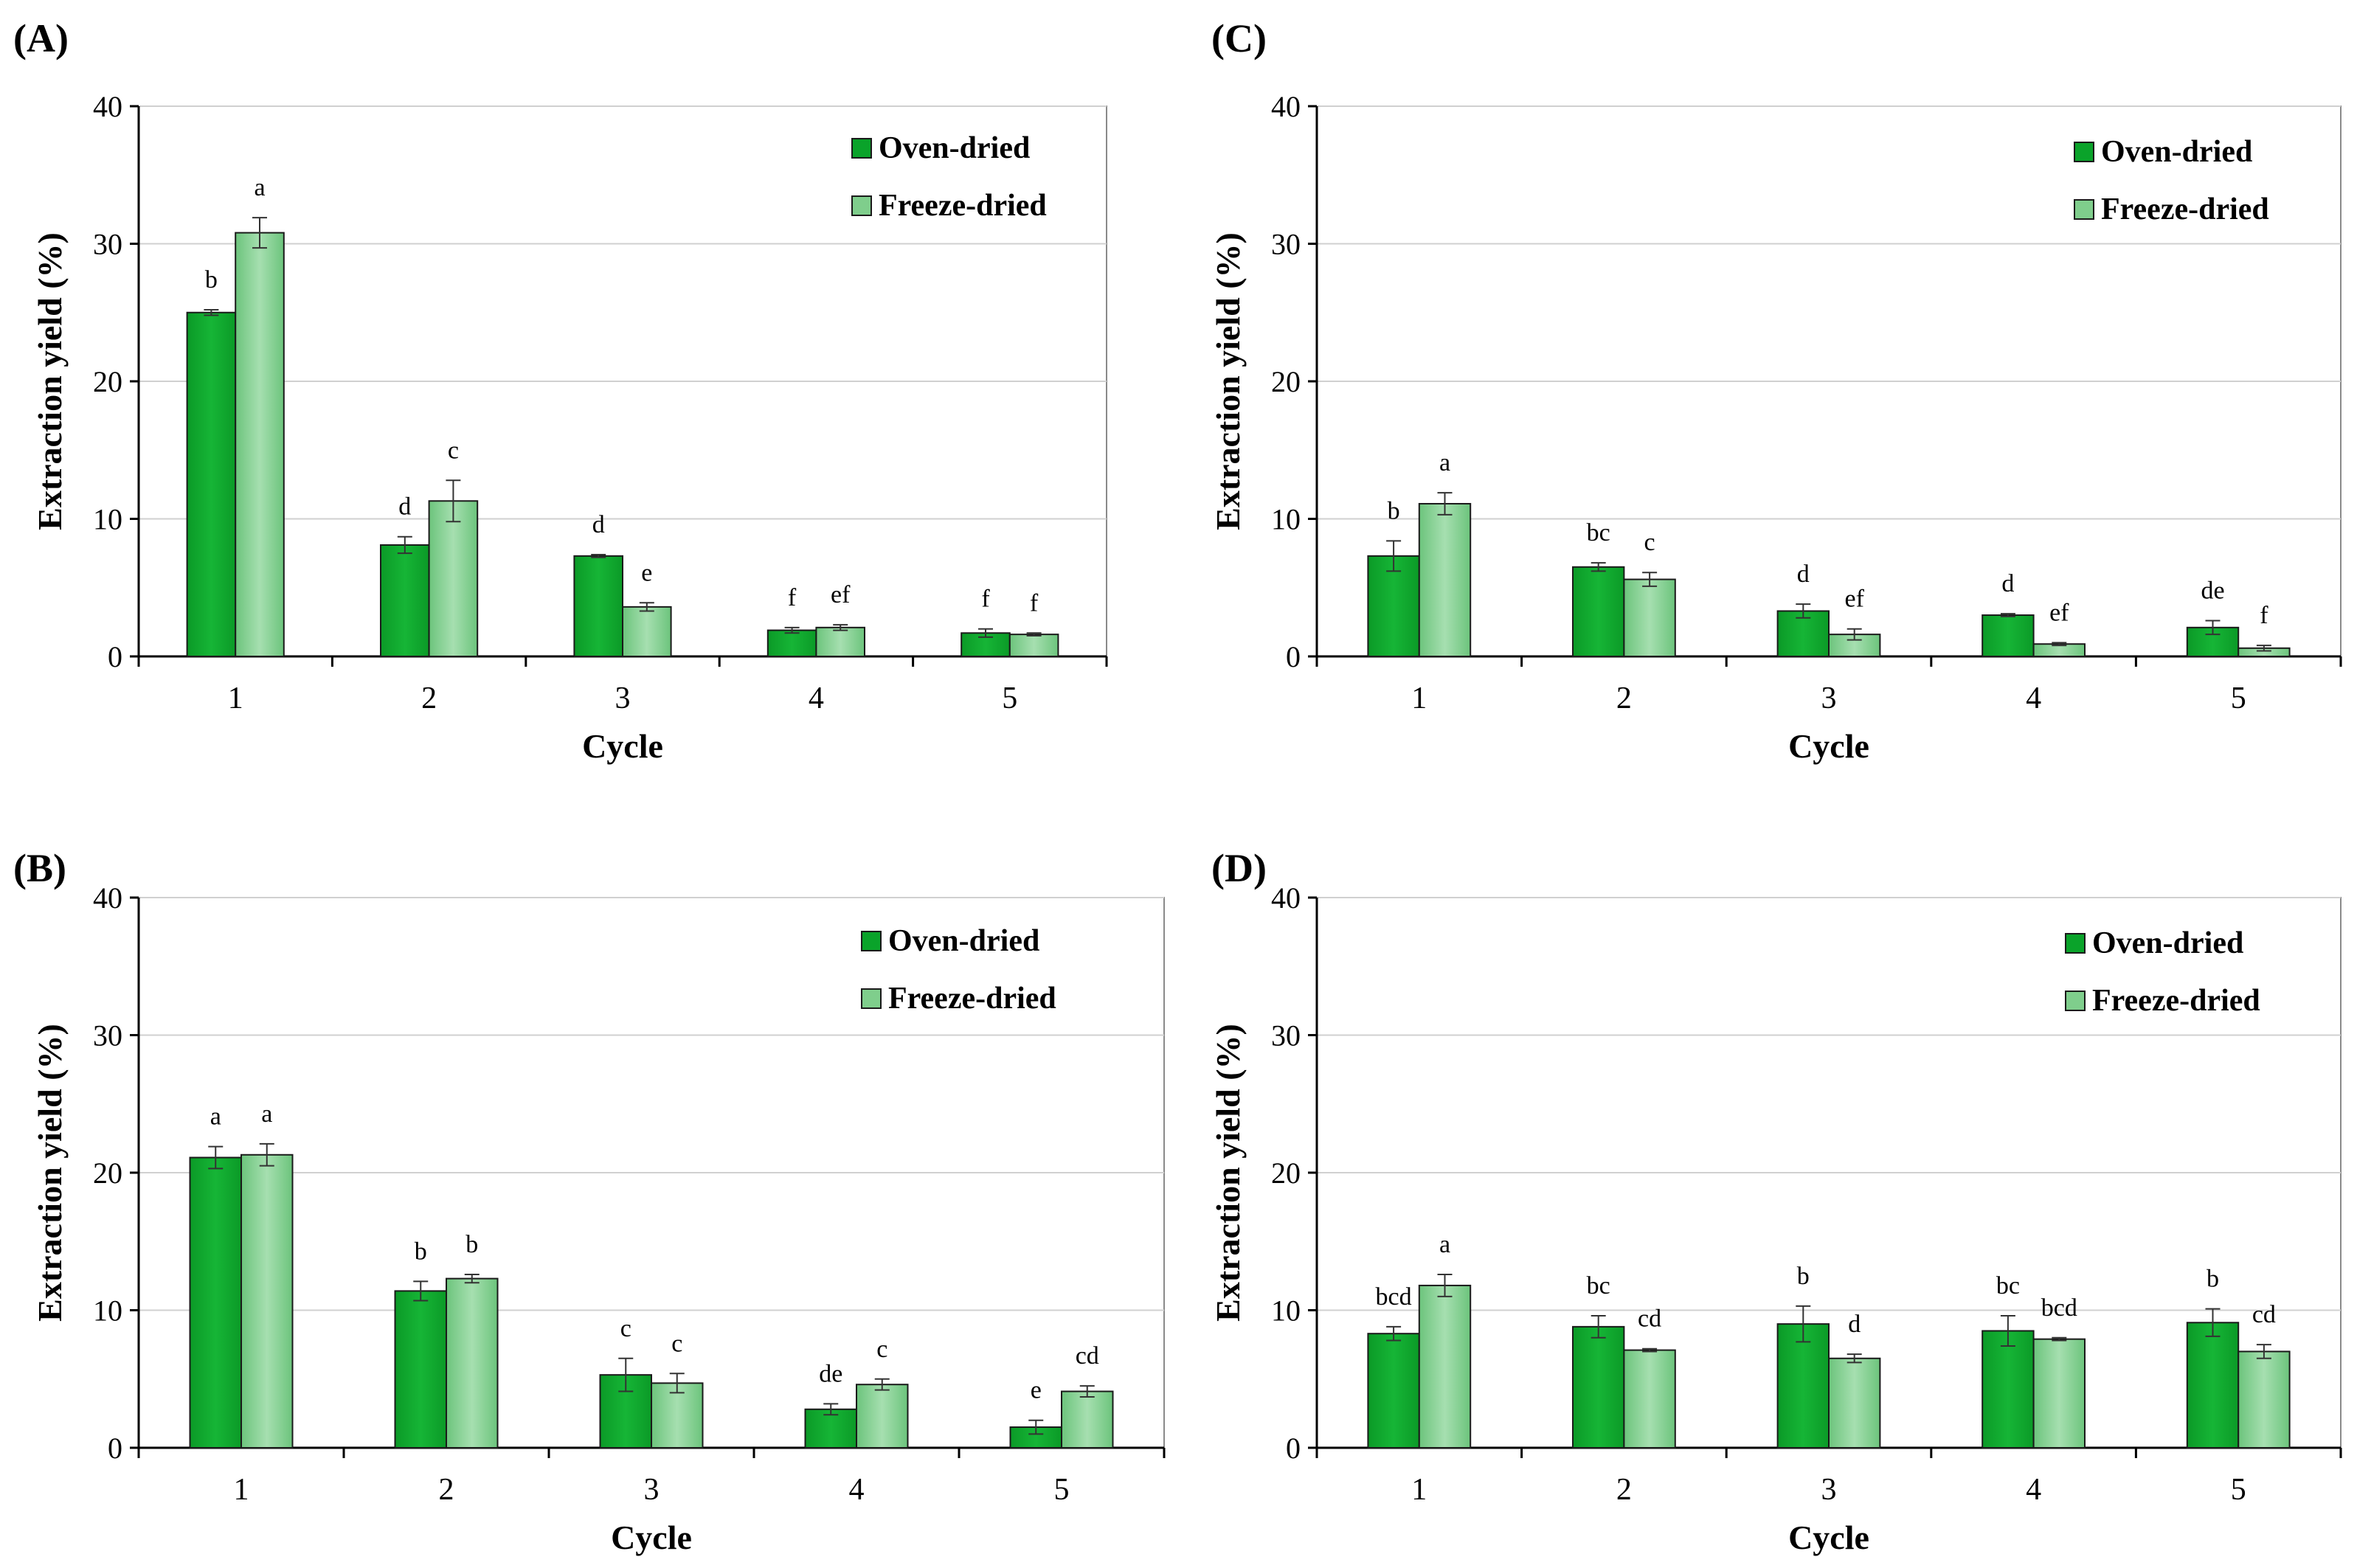 This screenshot has height=1568, width=2357. What do you see at coordinates (646, 572) in the screenshot?
I see `significance-letter: e` at bounding box center [646, 572].